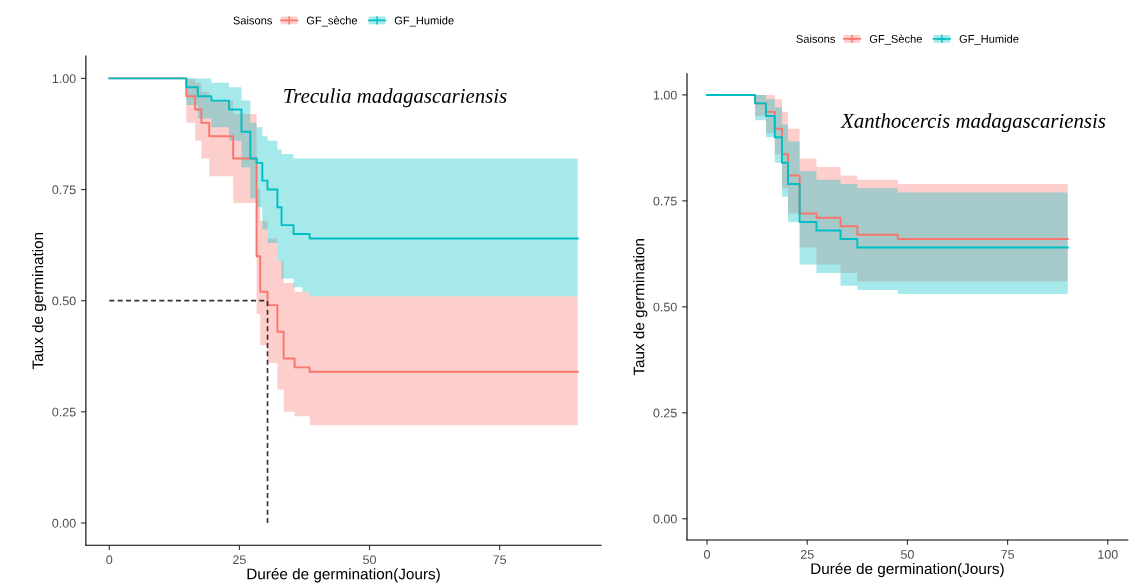 This screenshot has height=585, width=1145. What do you see at coordinates (395, 98) in the screenshot?
I see `annotation: Treculia madagascariensis` at bounding box center [395, 98].